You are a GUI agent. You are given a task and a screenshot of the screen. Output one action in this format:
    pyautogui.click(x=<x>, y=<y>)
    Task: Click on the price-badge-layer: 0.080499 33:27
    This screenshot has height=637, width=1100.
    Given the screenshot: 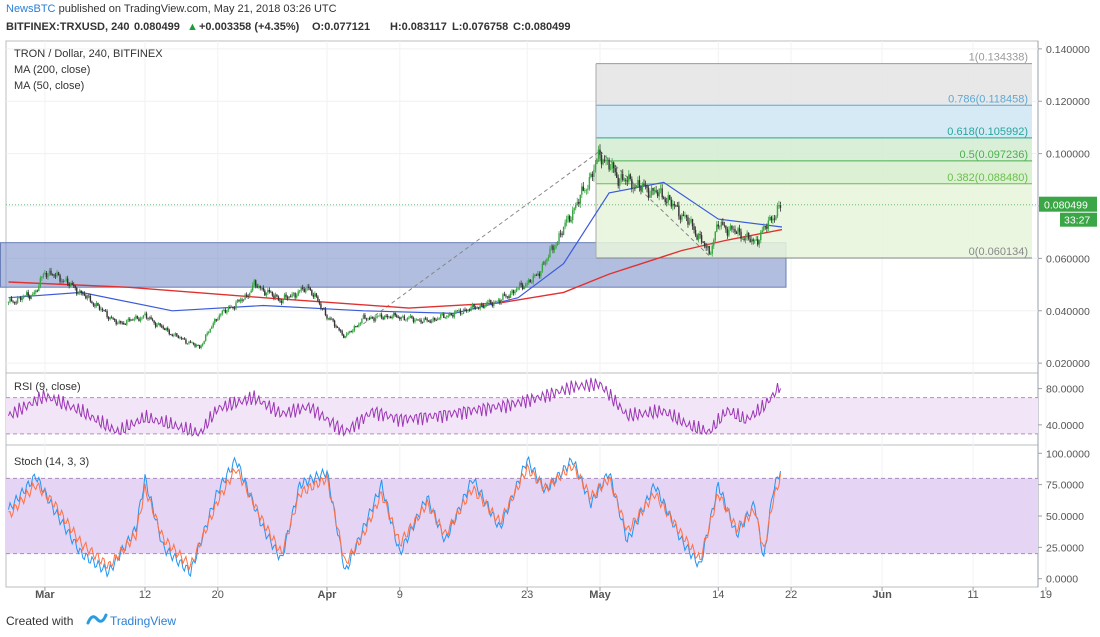 What is the action you would take?
    pyautogui.click(x=551, y=211)
    